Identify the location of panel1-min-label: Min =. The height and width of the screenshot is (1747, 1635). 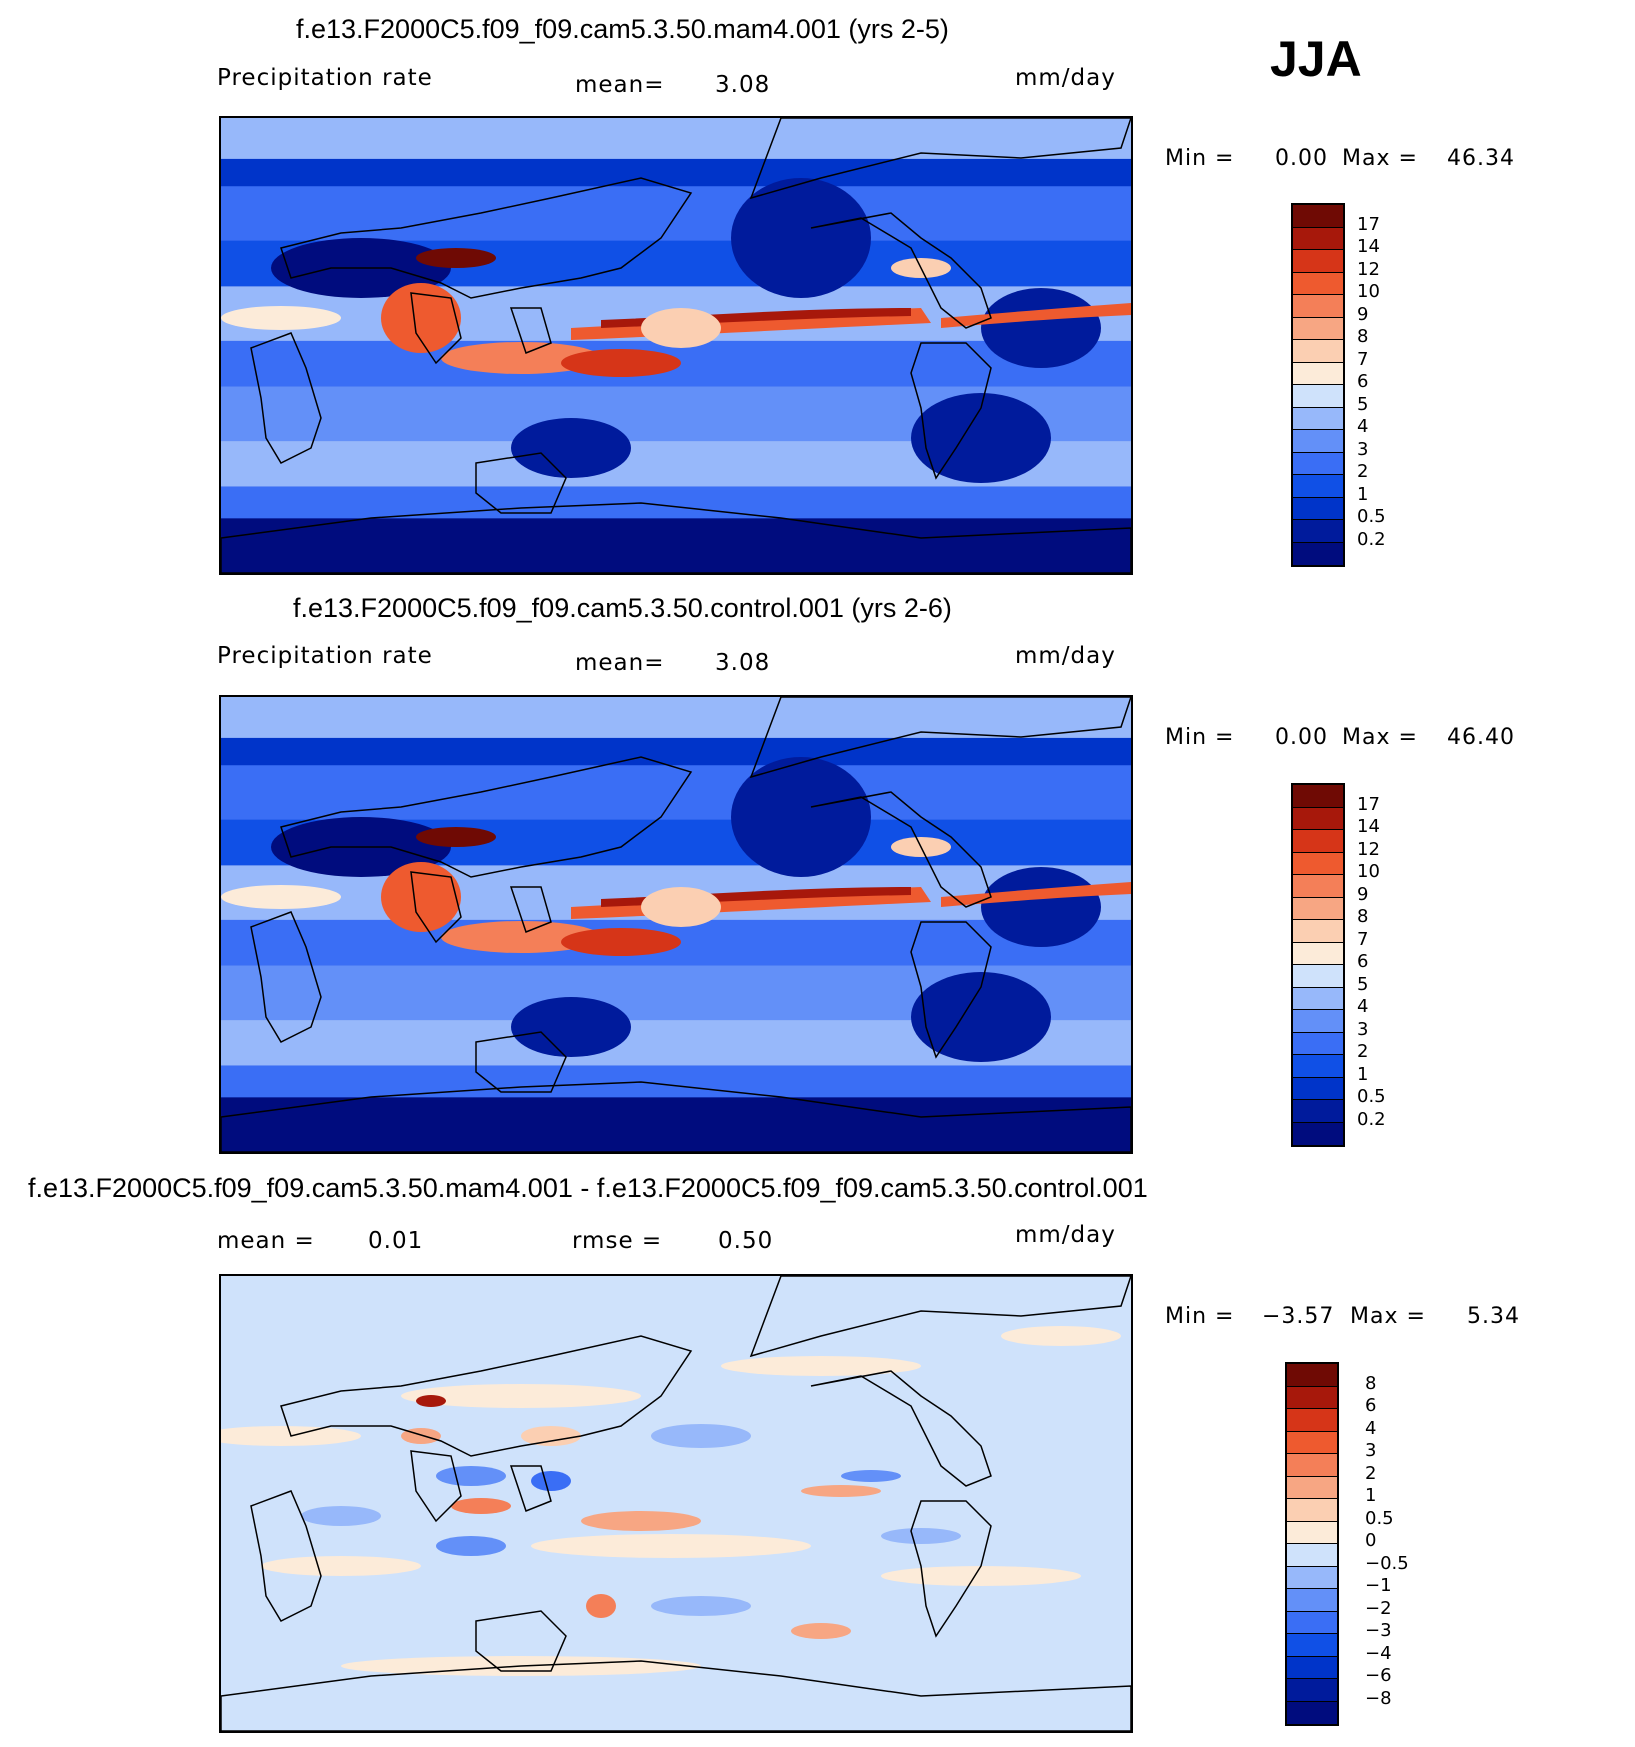
(1200, 158).